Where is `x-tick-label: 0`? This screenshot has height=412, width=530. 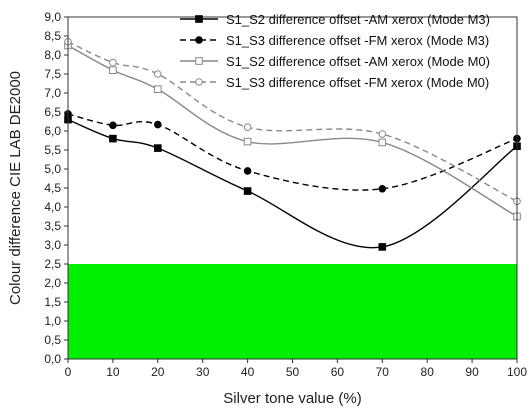 x-tick-label: 0 is located at coordinates (68, 372).